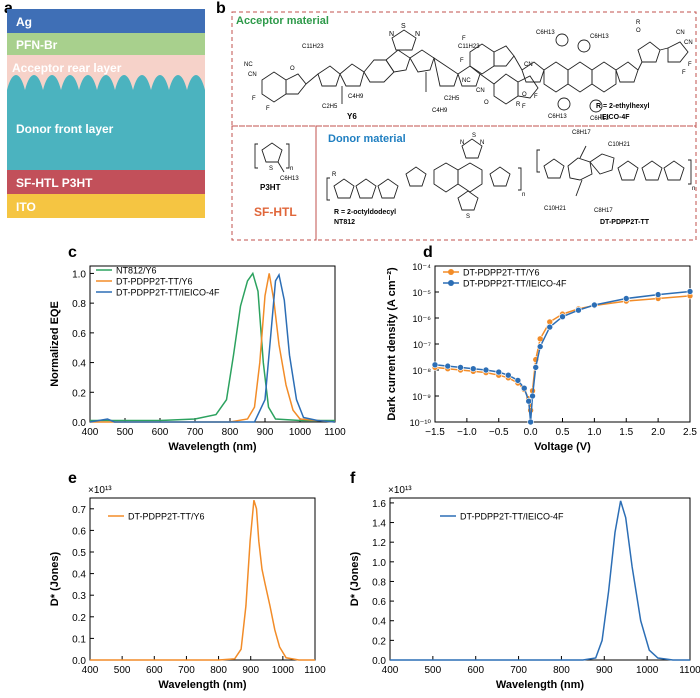 The width and height of the screenshot is (700, 698). Describe the element at coordinates (523, 195) in the screenshot. I see `nt812-n: n` at that location.